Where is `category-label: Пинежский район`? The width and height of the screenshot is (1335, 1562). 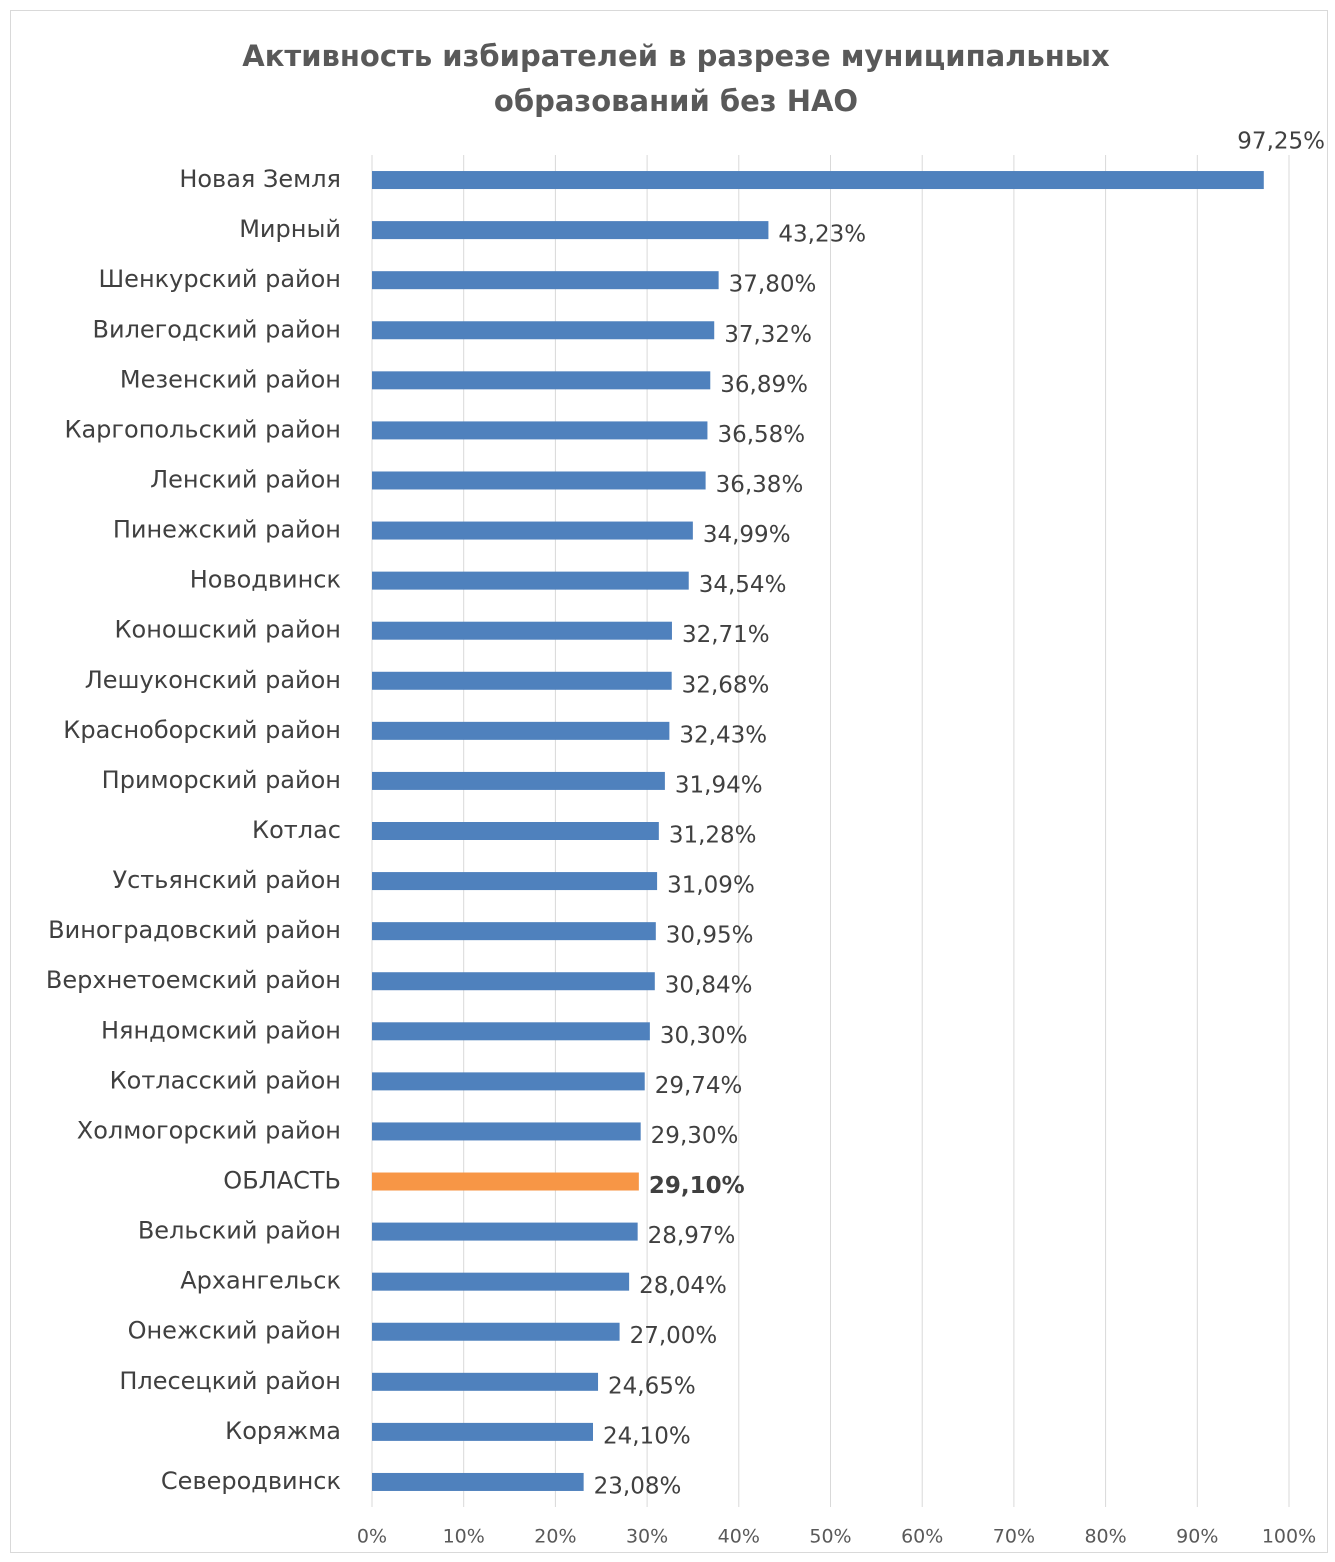
category-label: Пинежский район is located at coordinates (227, 530).